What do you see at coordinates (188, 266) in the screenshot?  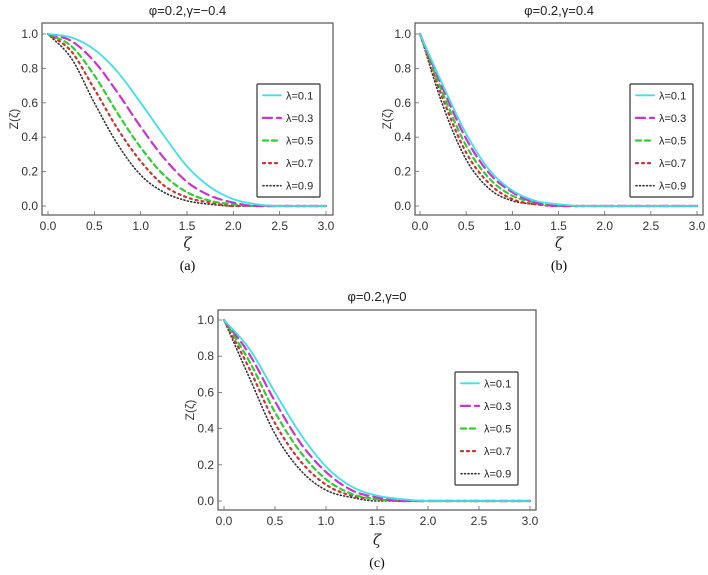 I see `panel-caption: (a)` at bounding box center [188, 266].